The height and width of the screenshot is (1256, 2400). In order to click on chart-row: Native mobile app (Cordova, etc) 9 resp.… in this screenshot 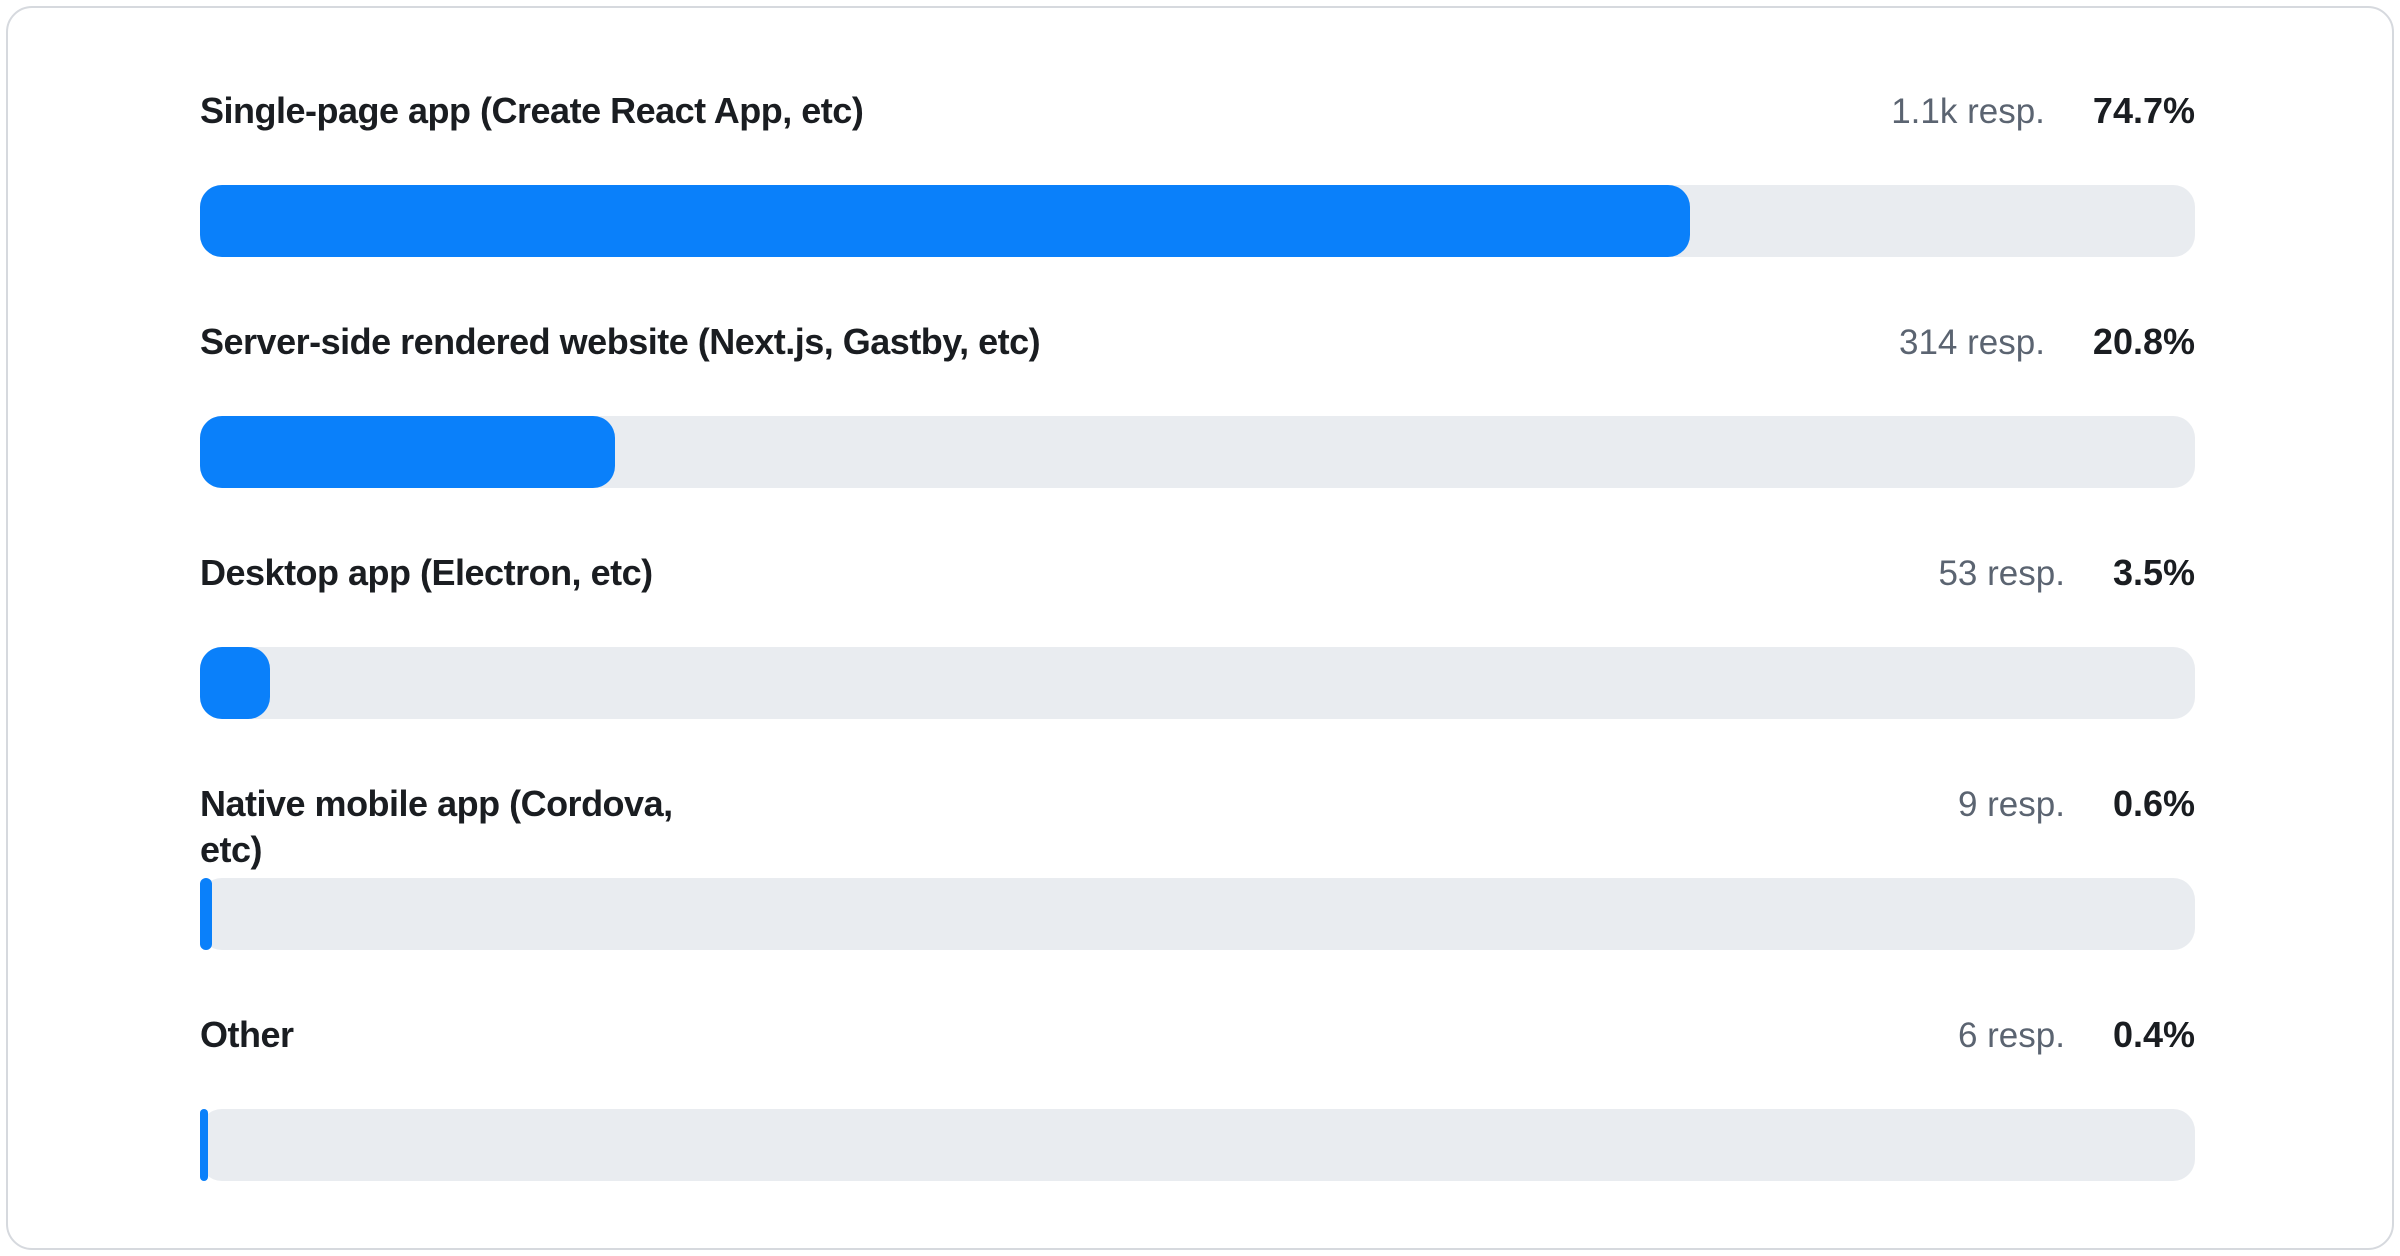, I will do `click(1197, 865)`.